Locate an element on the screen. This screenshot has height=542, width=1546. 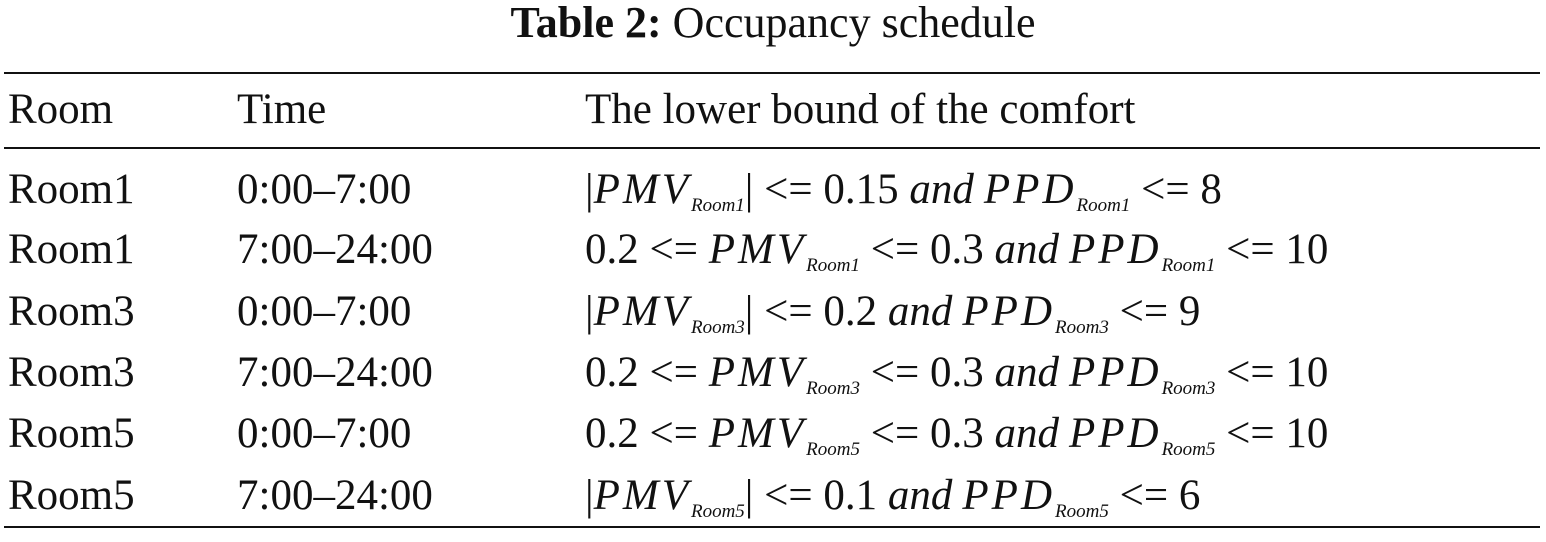
table-header-row: Room Time The lower bound of the comfort is located at coordinates (773, 110).